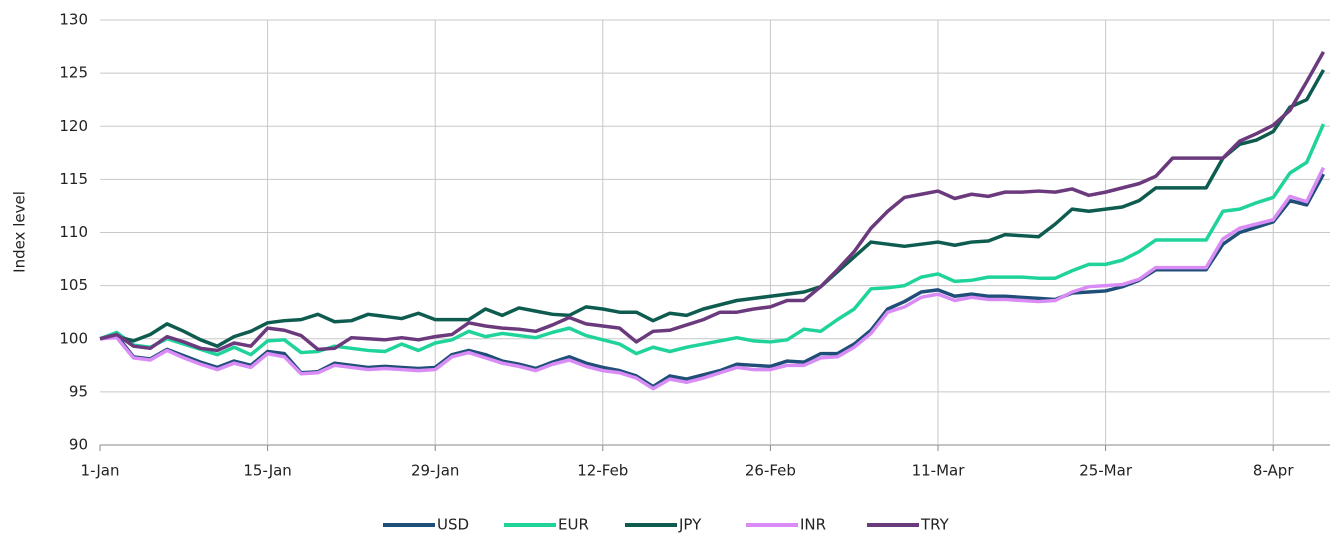 This screenshot has width=1338, height=538. Describe the element at coordinates (73, 20) in the screenshot. I see `y-tick-label: 130` at that location.